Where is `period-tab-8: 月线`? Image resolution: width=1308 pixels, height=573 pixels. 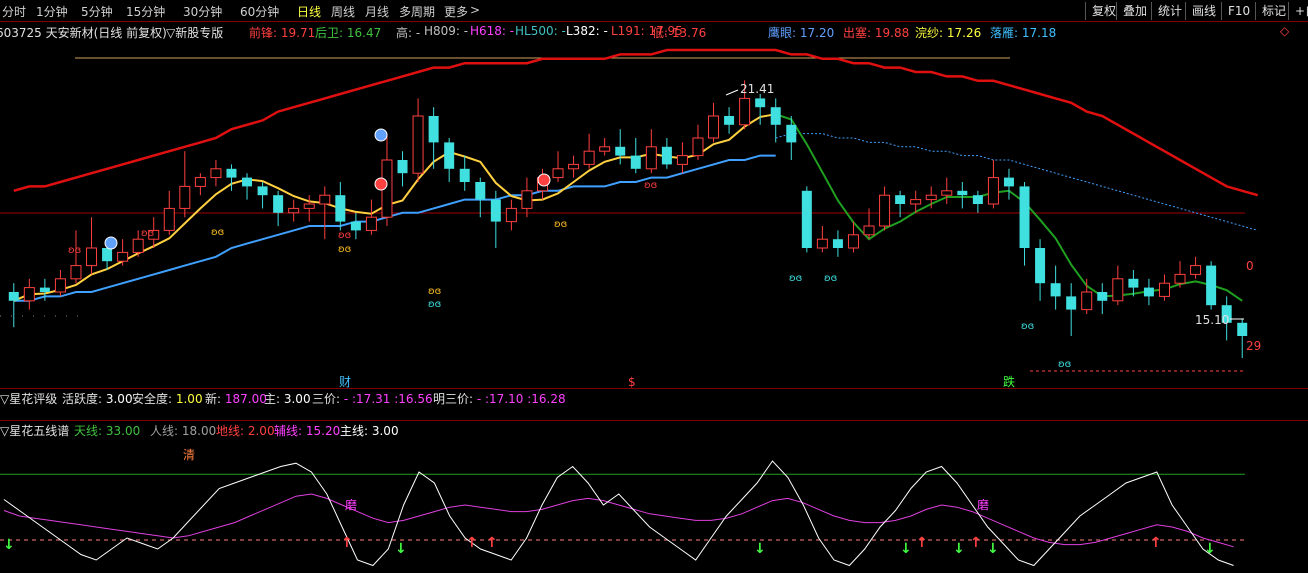 period-tab-8: 月线 is located at coordinates (377, 12).